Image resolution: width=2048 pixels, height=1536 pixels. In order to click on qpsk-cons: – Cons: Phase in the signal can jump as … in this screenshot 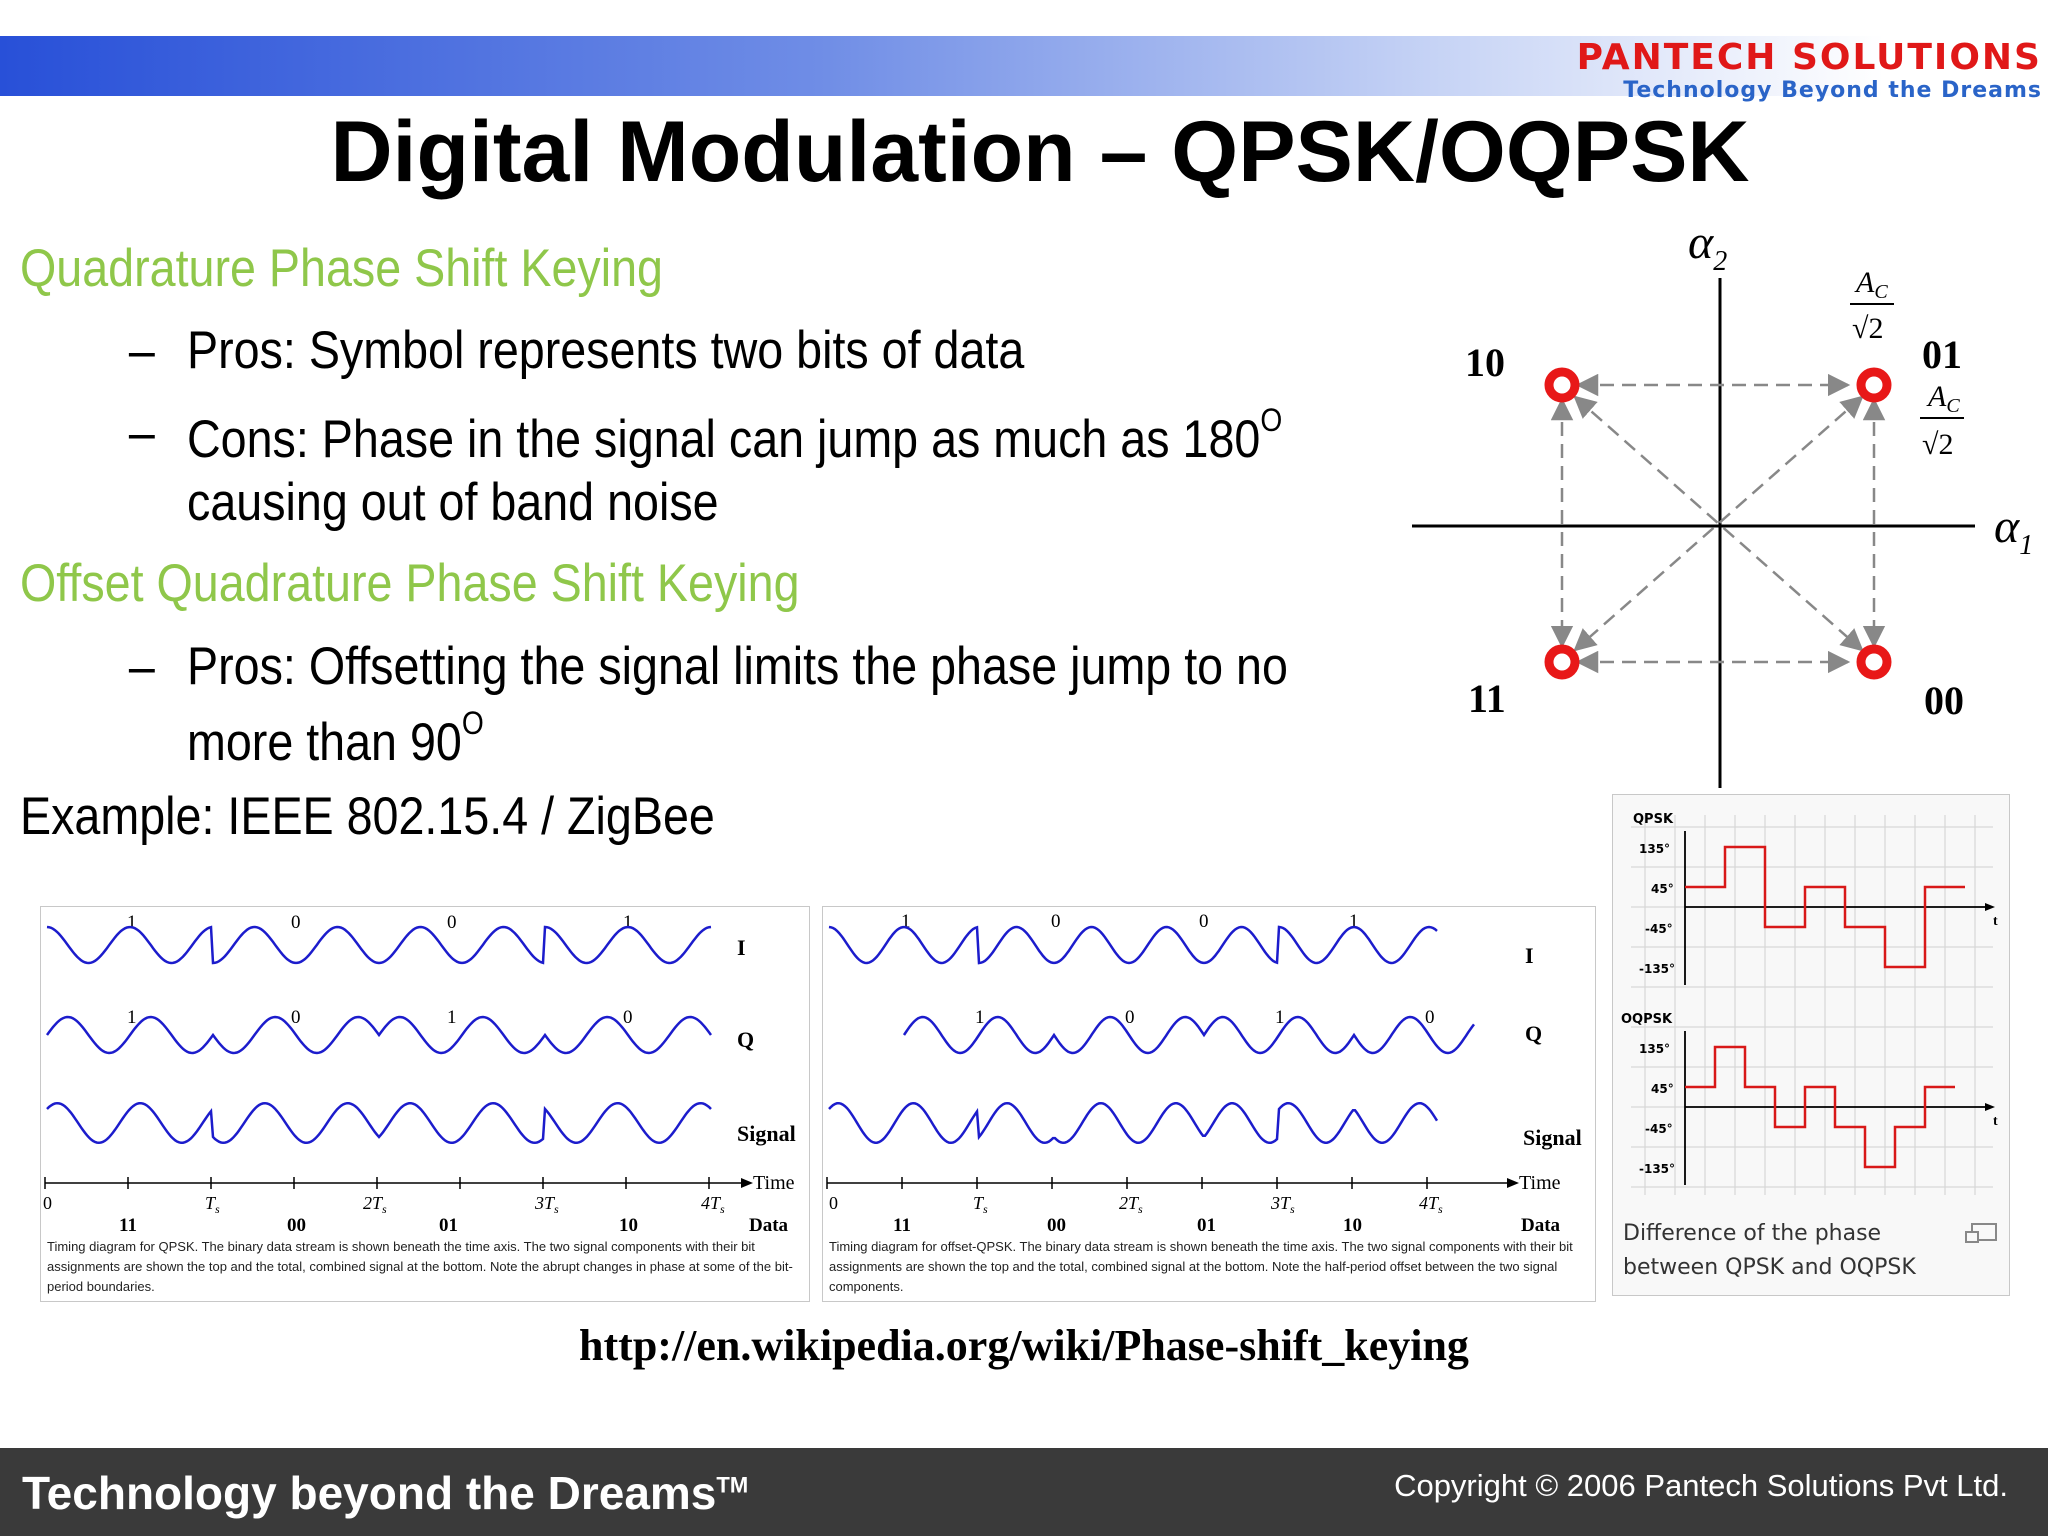, I will do `click(706, 436)`.